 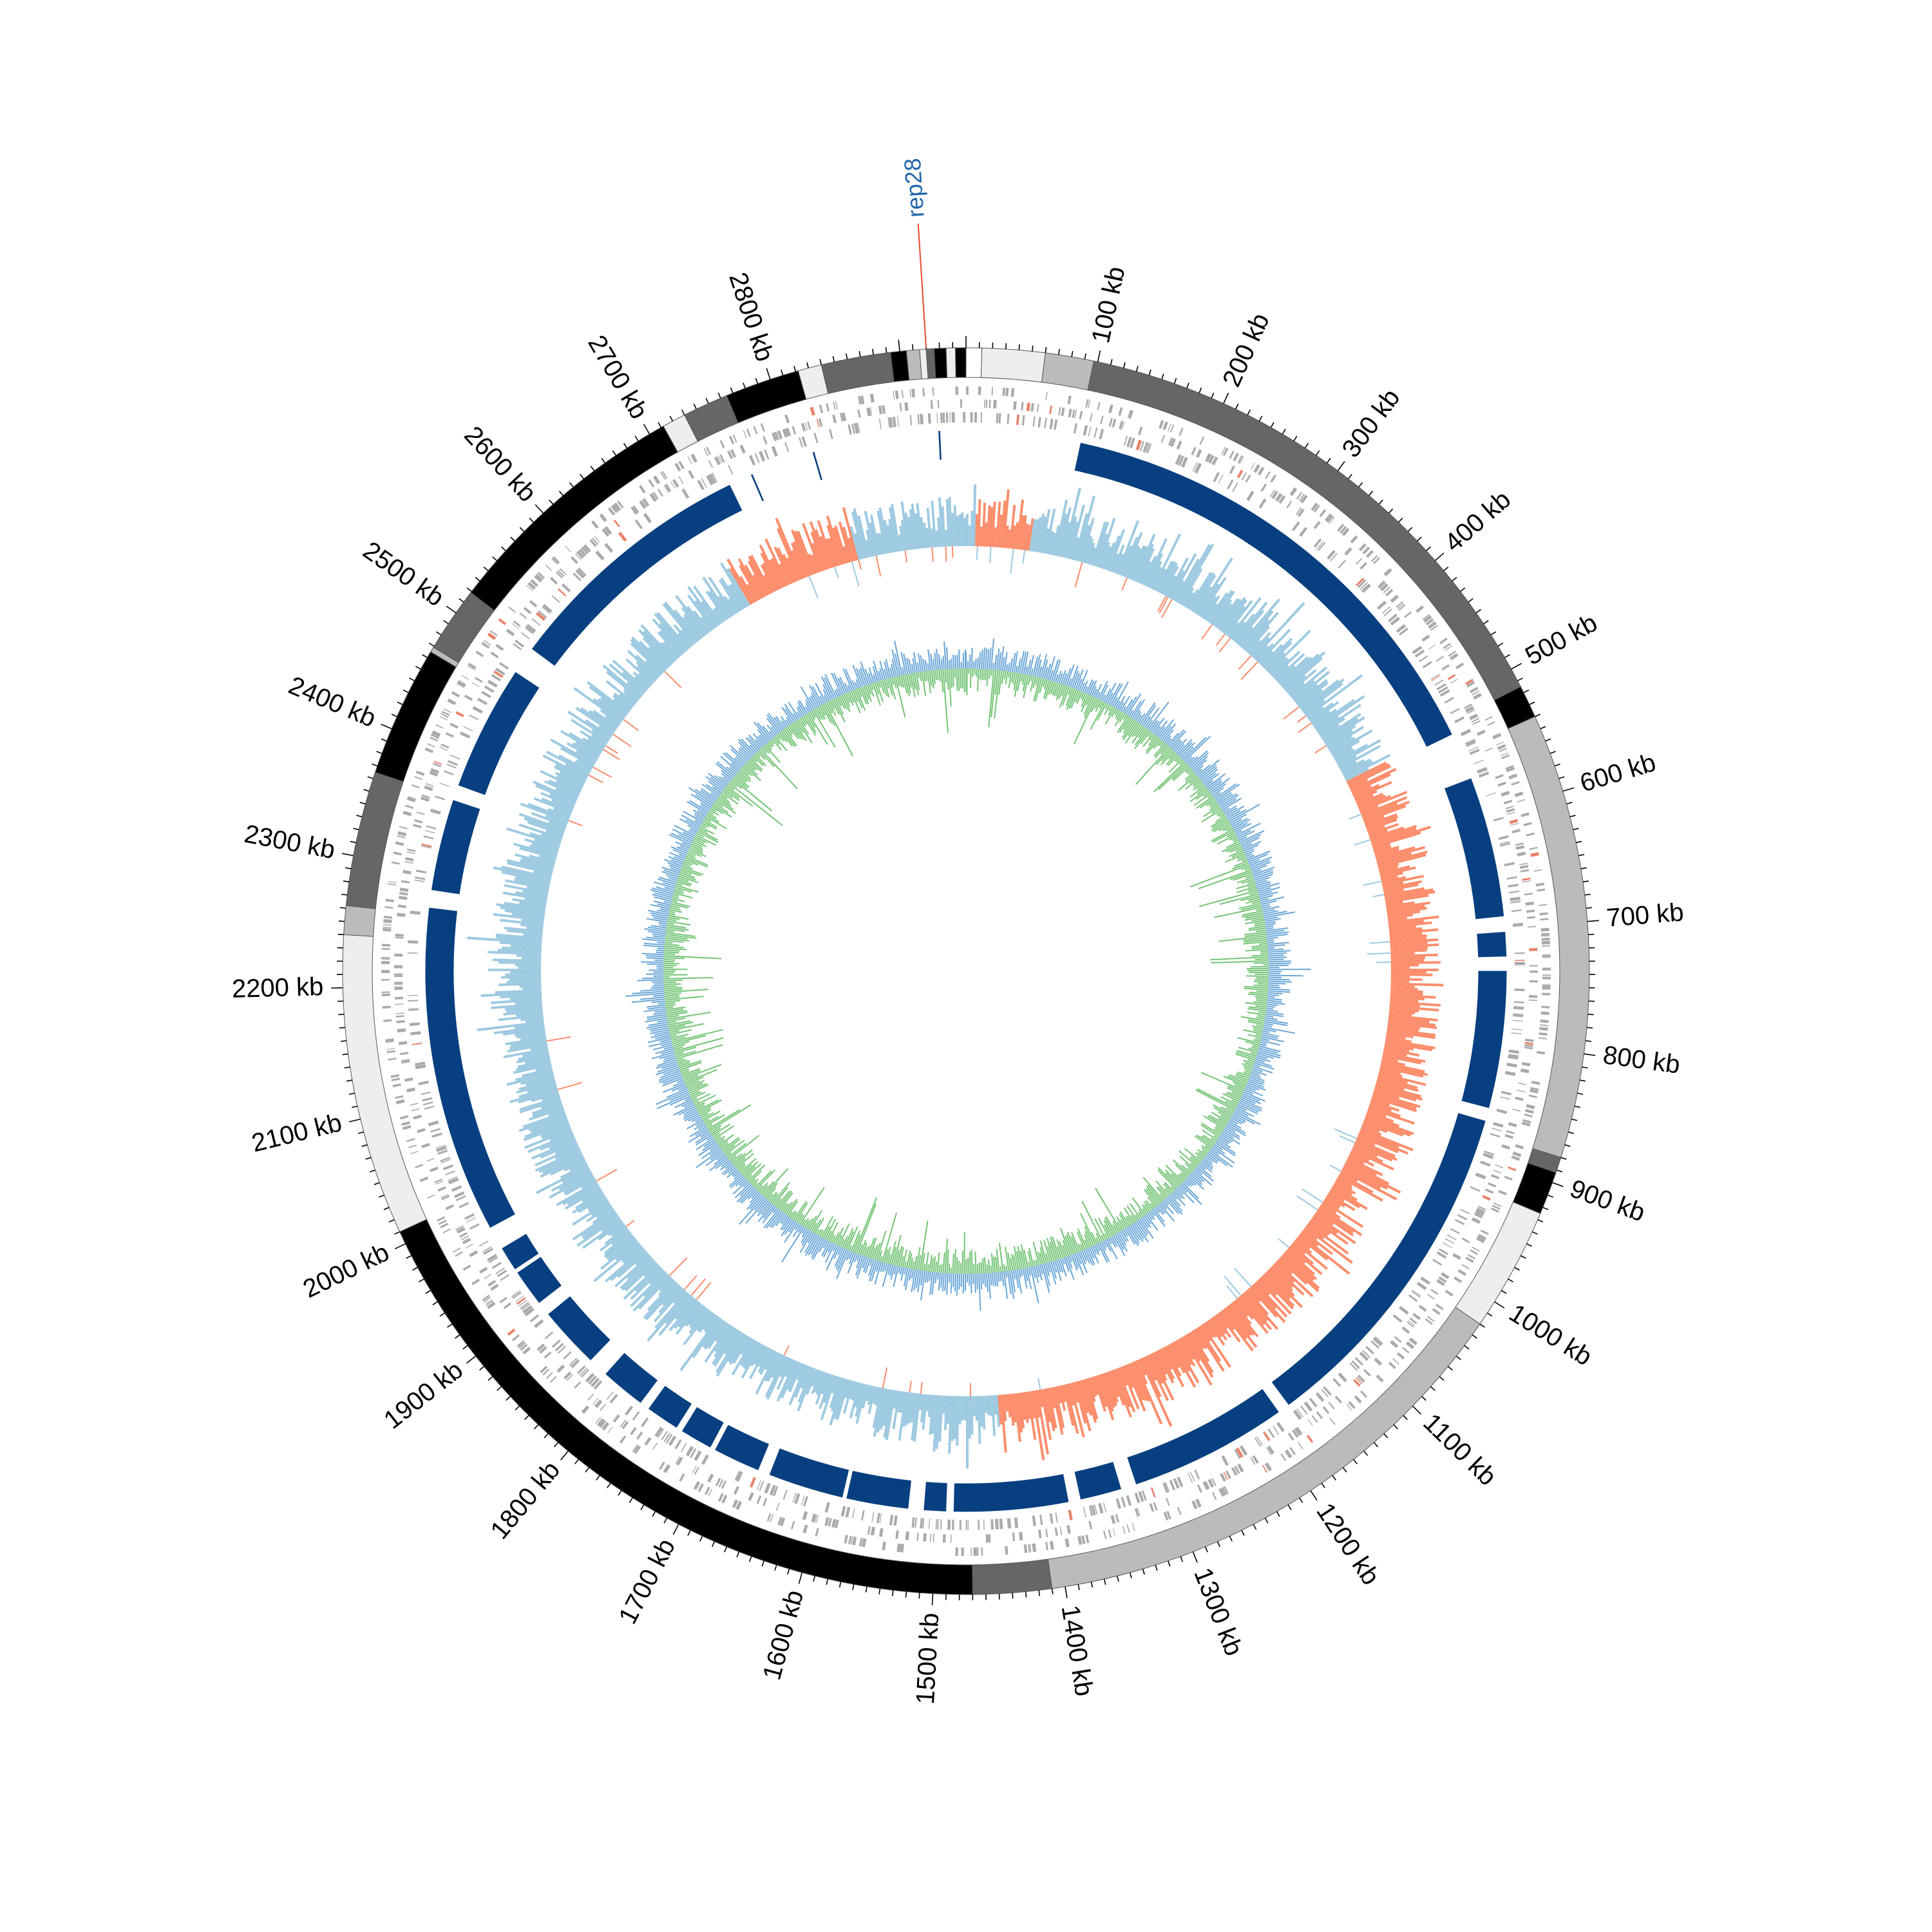 I want to click on tick-label: 800 kb, so click(x=1642, y=1060).